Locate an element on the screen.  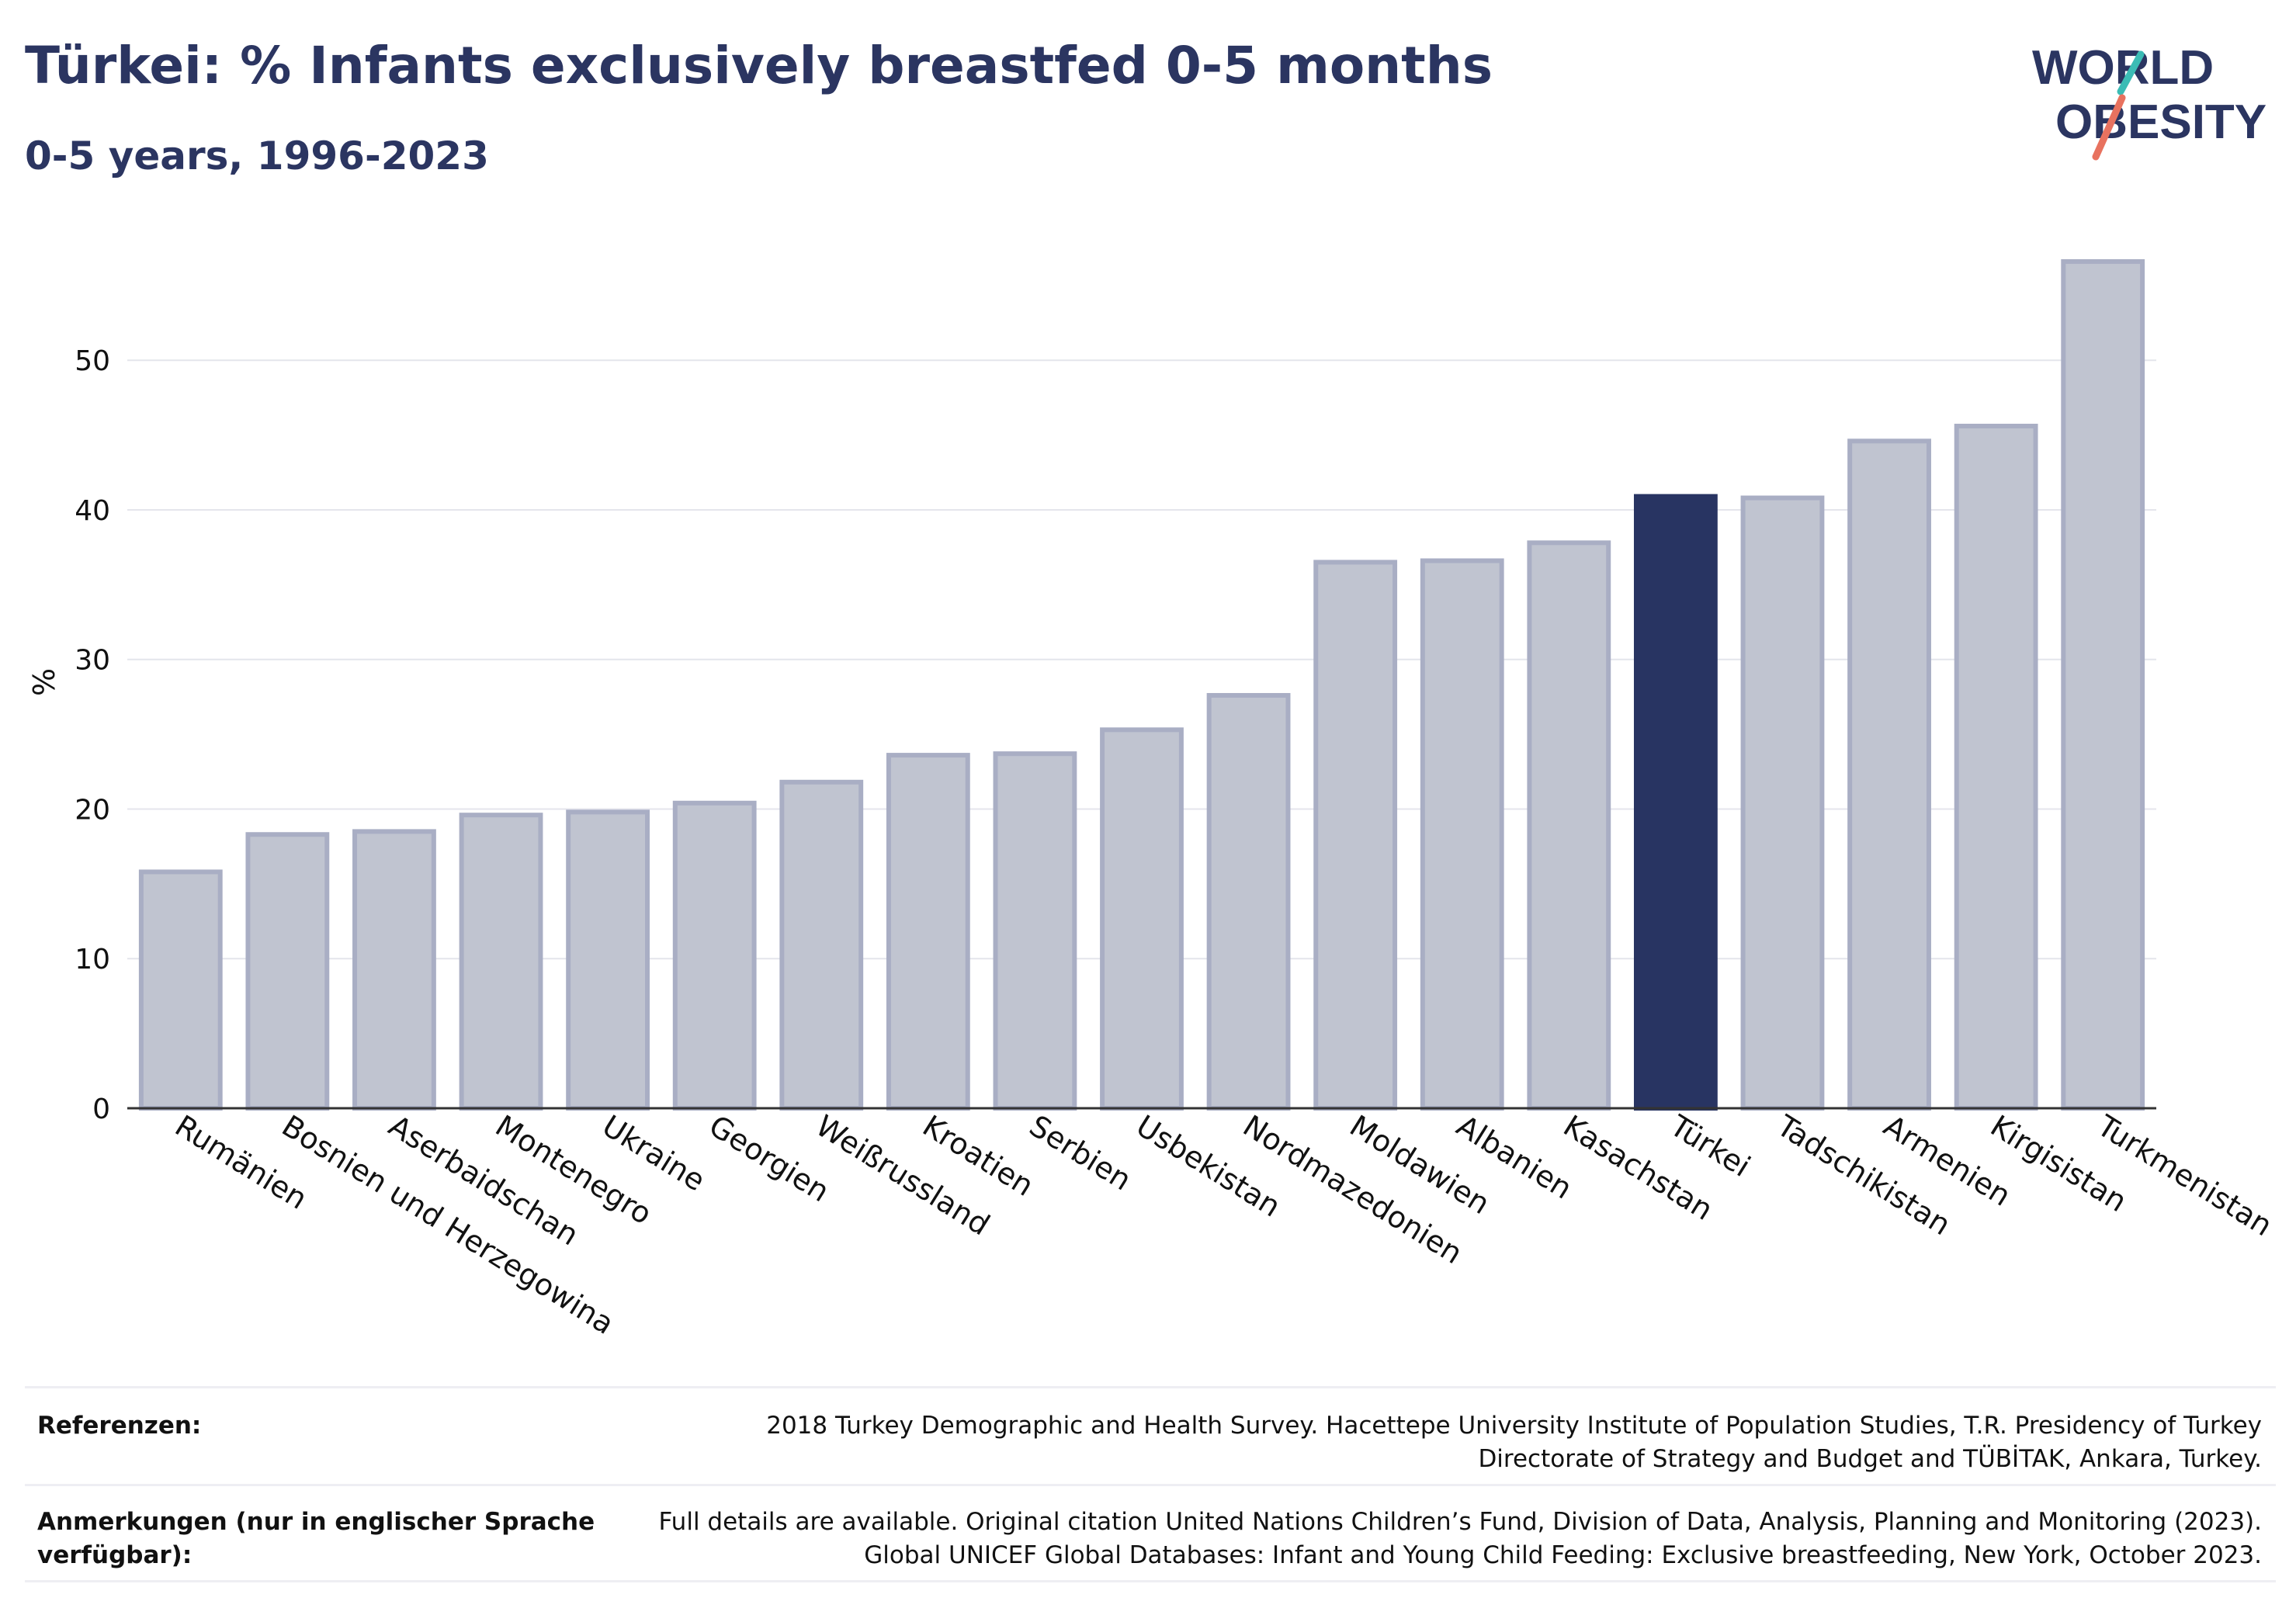
x-tick-label: Turkmenistan is located at coordinates (2184, 1175).